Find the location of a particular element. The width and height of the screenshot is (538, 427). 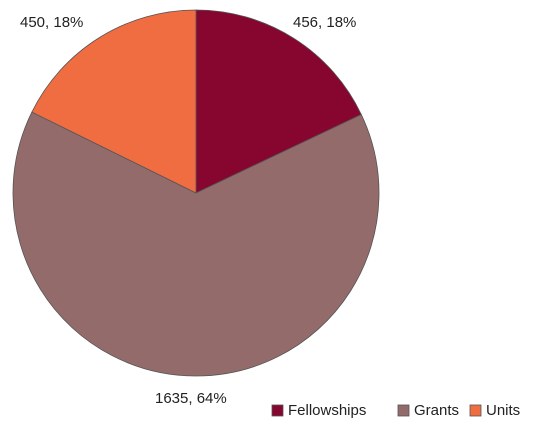

pie-slice-units is located at coordinates (114, 101).